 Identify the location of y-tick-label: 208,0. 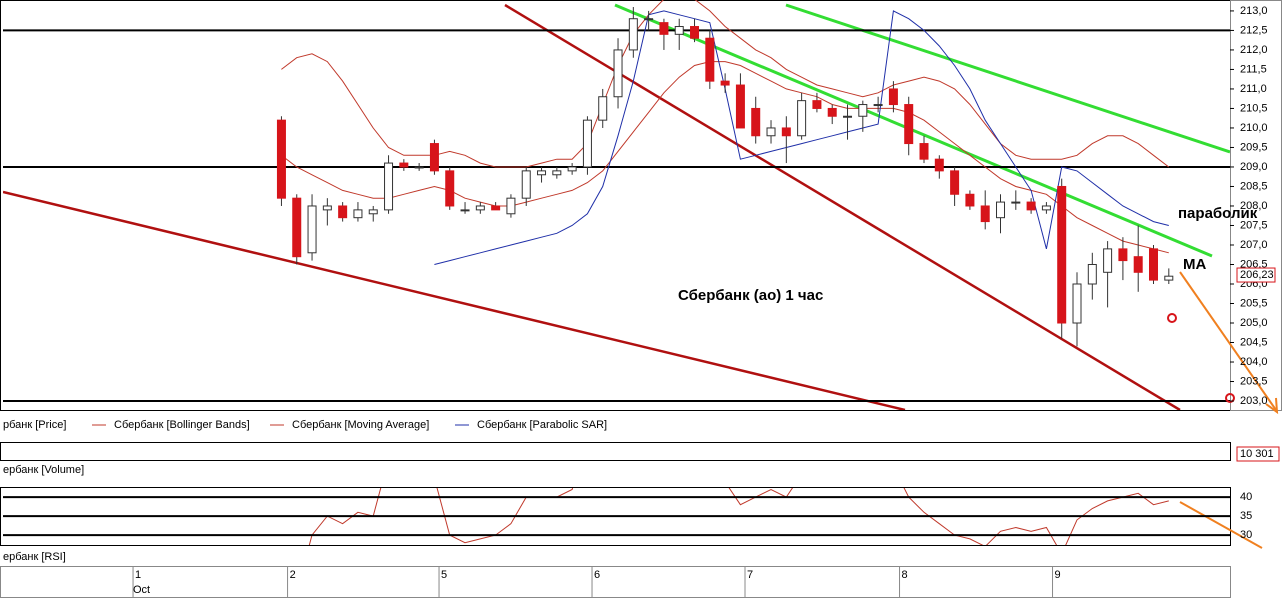
(1254, 206).